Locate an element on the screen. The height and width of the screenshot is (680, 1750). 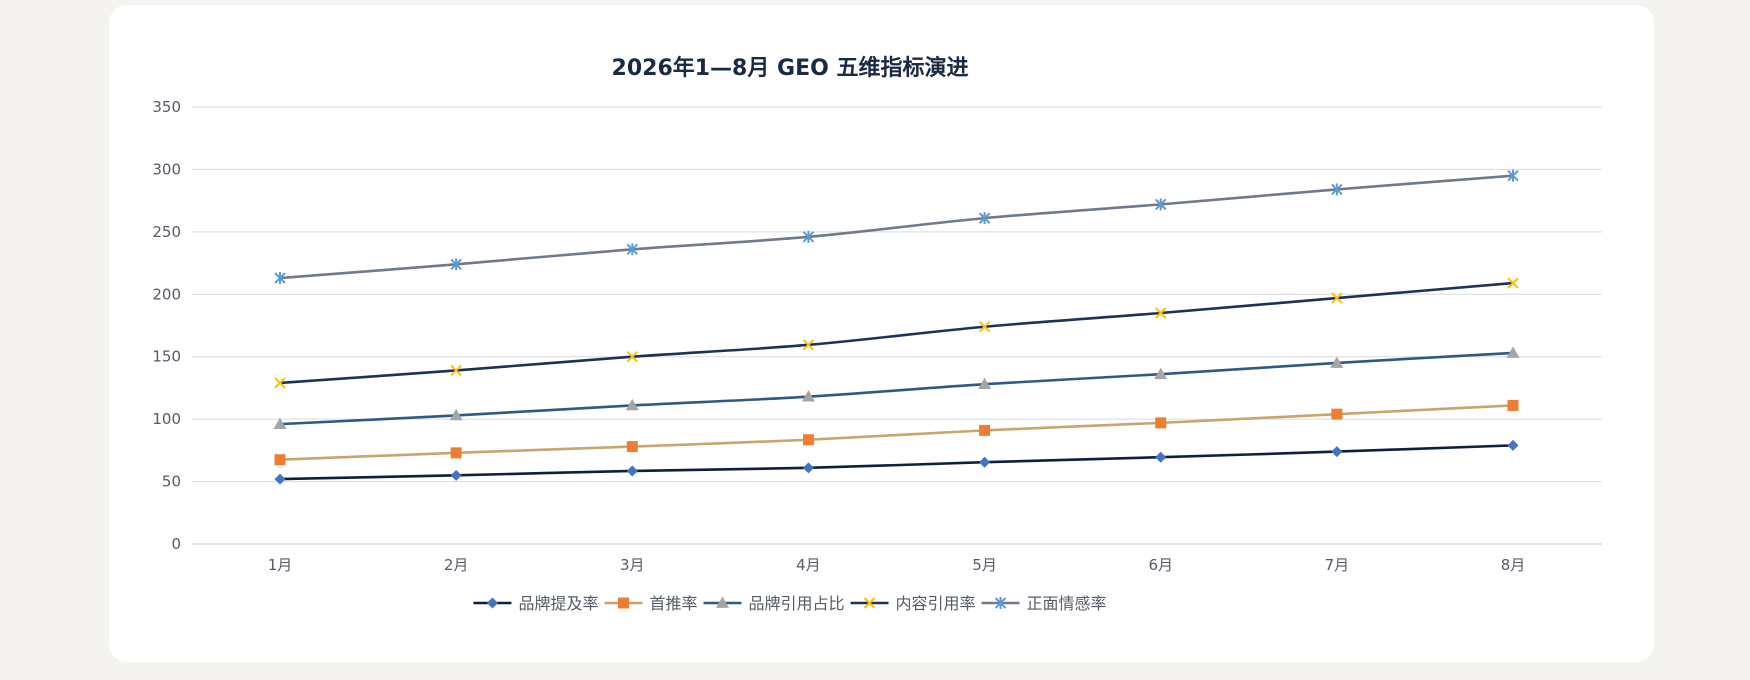
legend-item: 首推率 is located at coordinates (650, 603).